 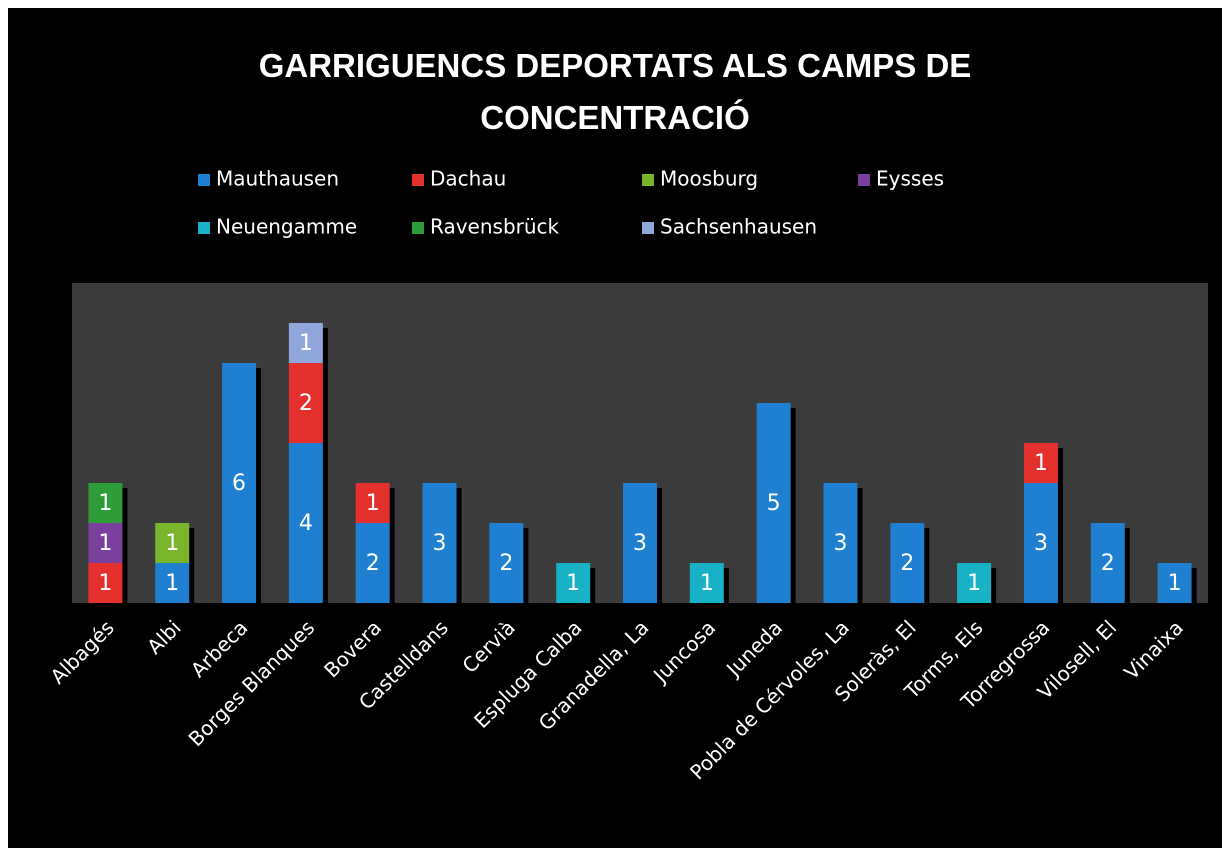 I want to click on data-label: 4, so click(x=306, y=523).